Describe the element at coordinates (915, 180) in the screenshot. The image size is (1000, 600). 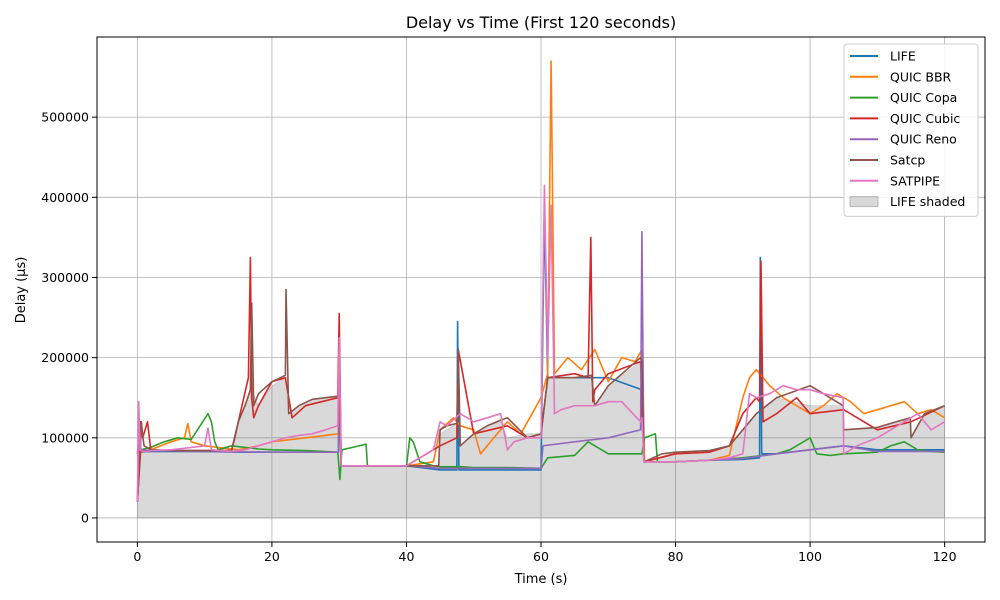
I see `legend-label-satpipe: SATPIPE` at that location.